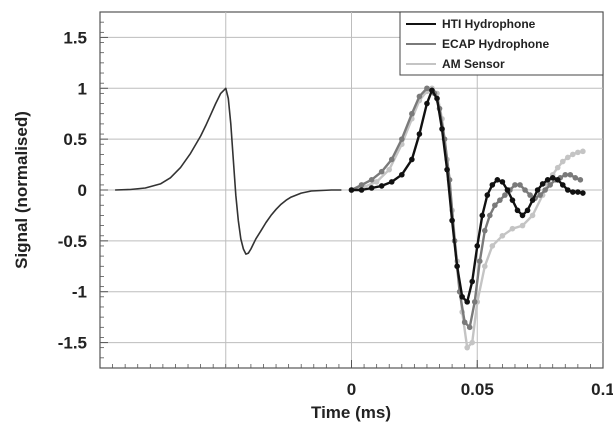 This screenshot has width=613, height=430. I want to click on y-axis-title: Signal (normalised), so click(21, 190).